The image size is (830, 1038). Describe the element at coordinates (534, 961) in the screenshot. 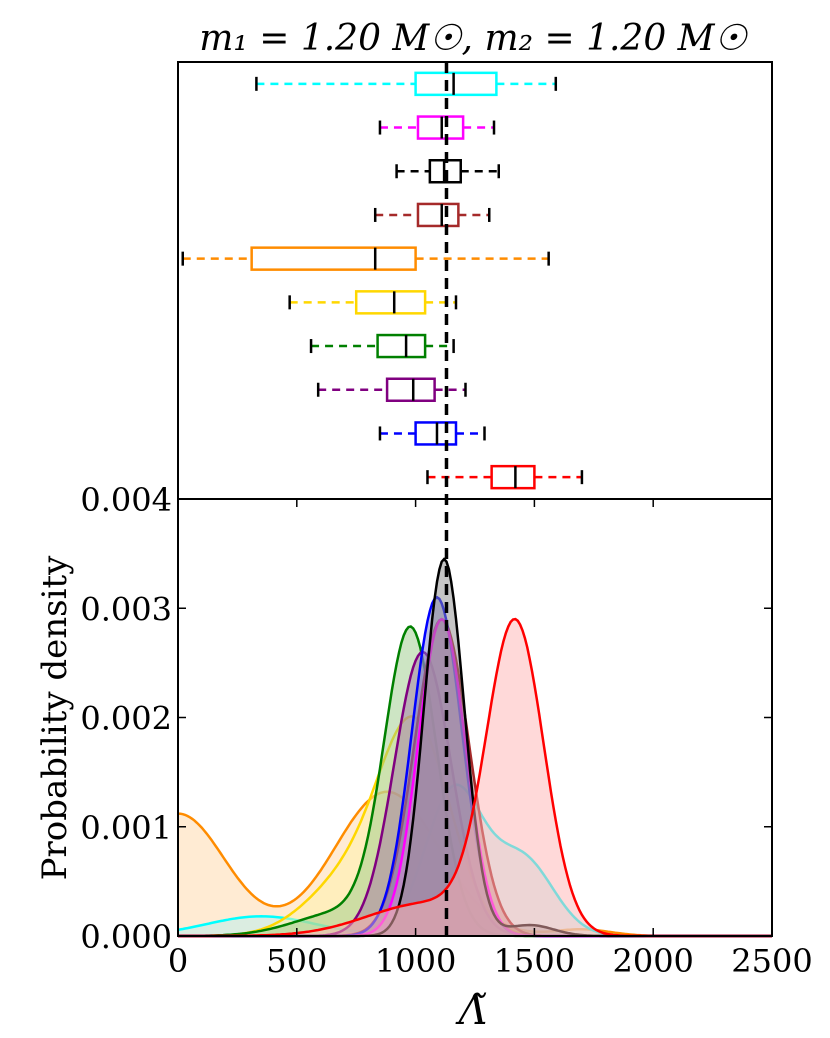

I see `x-tick-label: 1500` at that location.